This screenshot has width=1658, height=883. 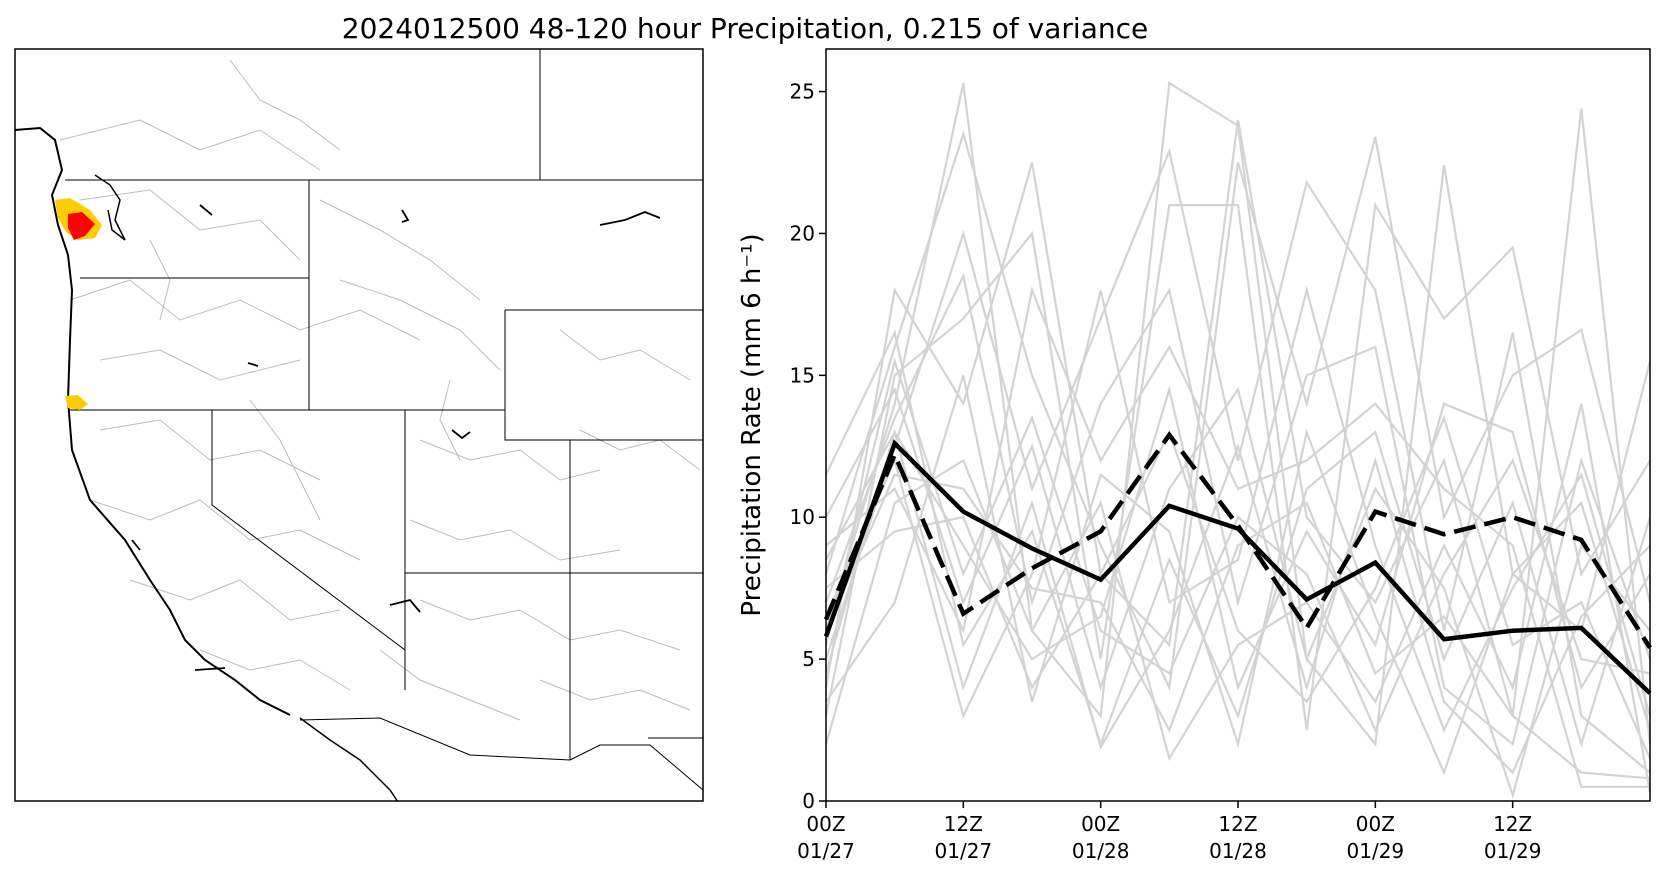 What do you see at coordinates (802, 375) in the screenshot?
I see `y-tick-label-15: 15` at bounding box center [802, 375].